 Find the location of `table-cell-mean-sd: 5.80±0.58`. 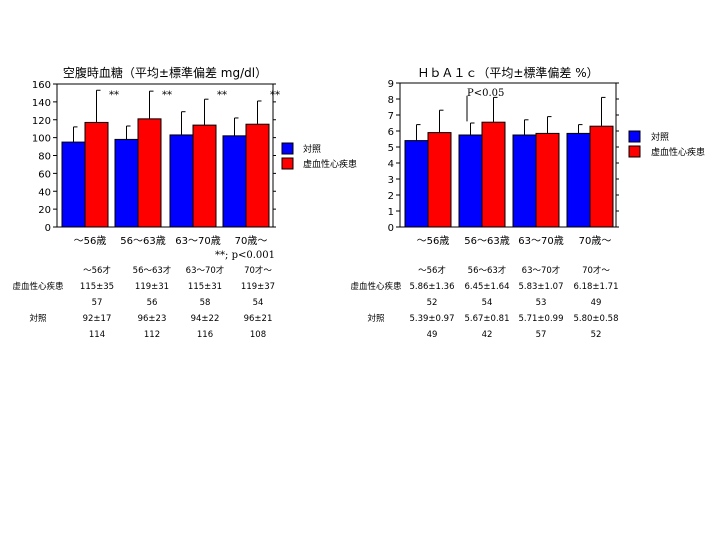

table-cell-mean-sd: 5.80±0.58 is located at coordinates (596, 319).